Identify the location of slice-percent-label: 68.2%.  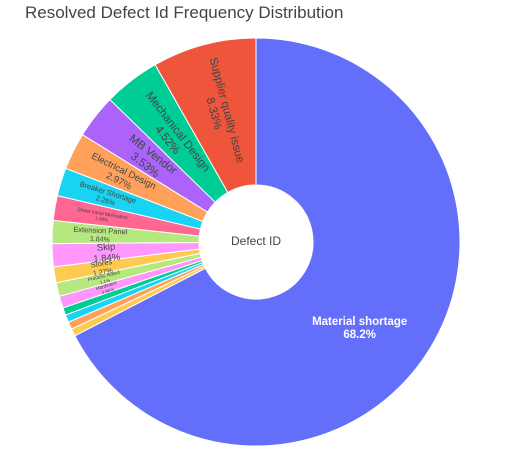
(359, 335).